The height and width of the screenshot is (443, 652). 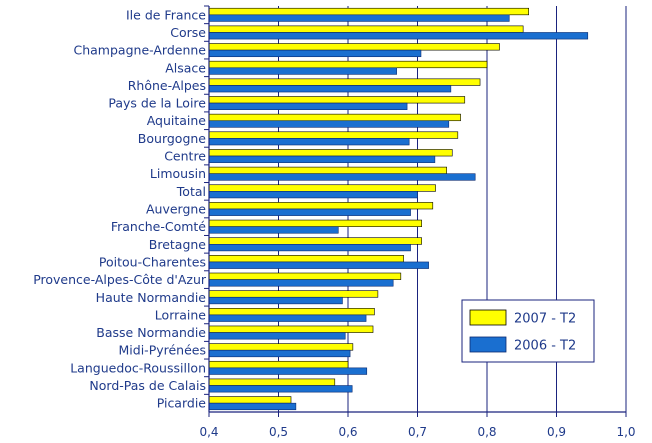 What do you see at coordinates (181, 314) in the screenshot?
I see `category-label: Lorraine` at bounding box center [181, 314].